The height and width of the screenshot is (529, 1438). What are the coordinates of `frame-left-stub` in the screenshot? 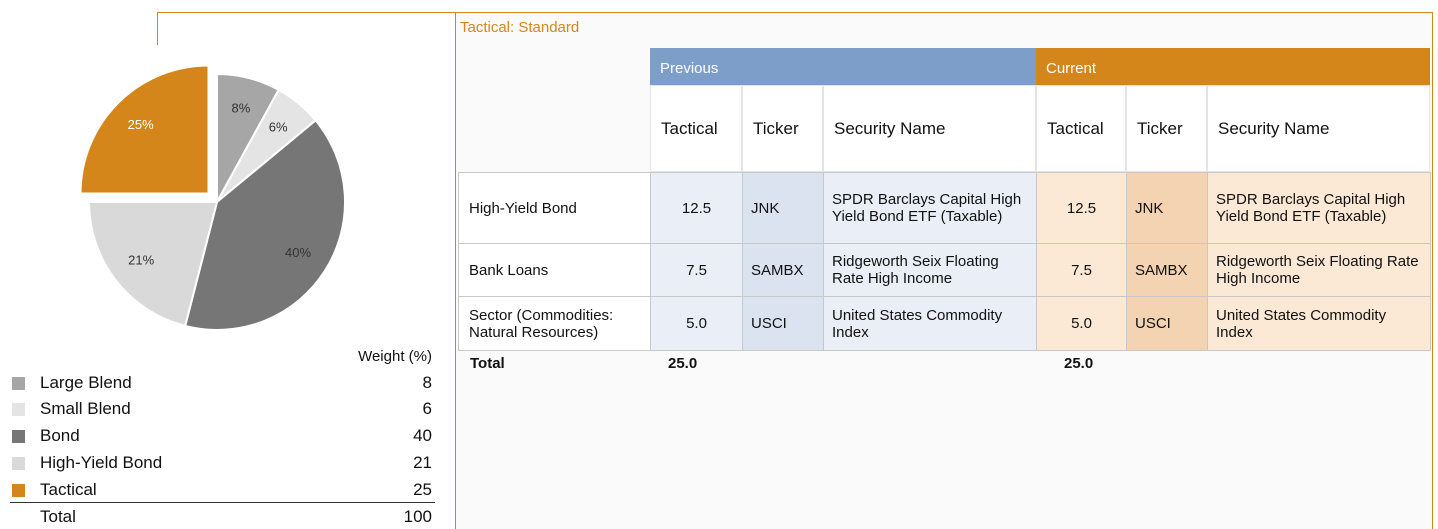 It's located at (157, 28).